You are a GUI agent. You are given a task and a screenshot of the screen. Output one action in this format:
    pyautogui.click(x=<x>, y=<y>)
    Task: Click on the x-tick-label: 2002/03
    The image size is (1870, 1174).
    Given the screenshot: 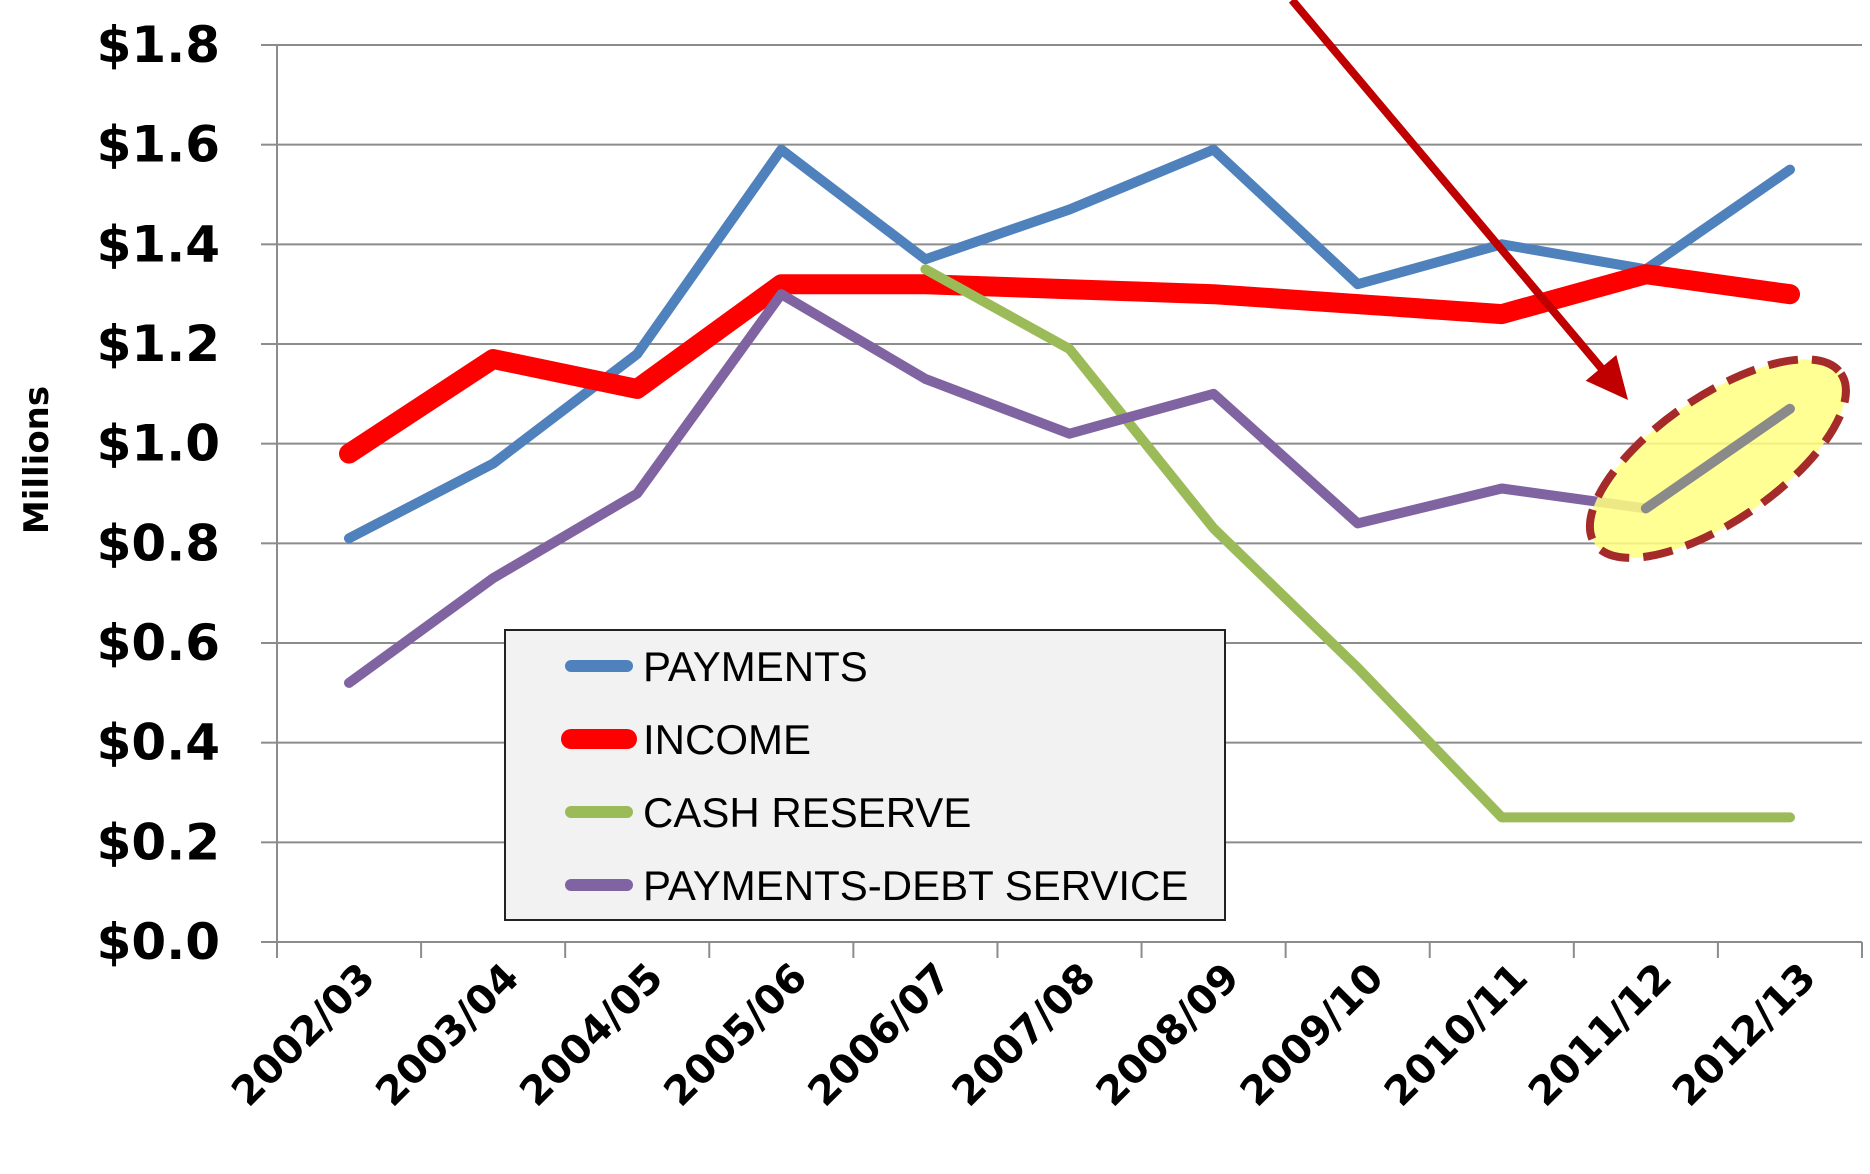 What is the action you would take?
    pyautogui.click(x=303, y=1035)
    